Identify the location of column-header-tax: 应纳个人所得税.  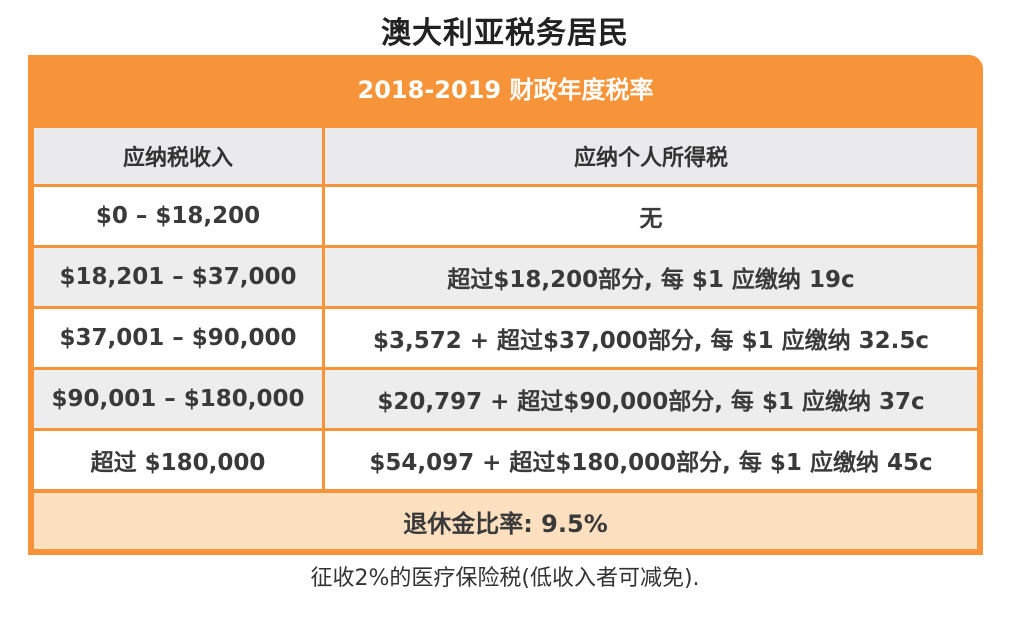
(651, 156).